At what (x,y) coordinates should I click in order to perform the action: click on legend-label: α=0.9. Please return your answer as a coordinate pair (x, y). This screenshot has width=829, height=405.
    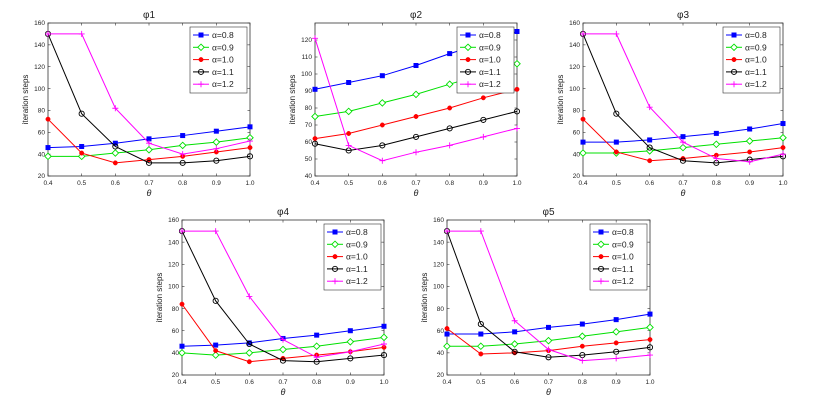
    Looking at the image, I should click on (490, 47).